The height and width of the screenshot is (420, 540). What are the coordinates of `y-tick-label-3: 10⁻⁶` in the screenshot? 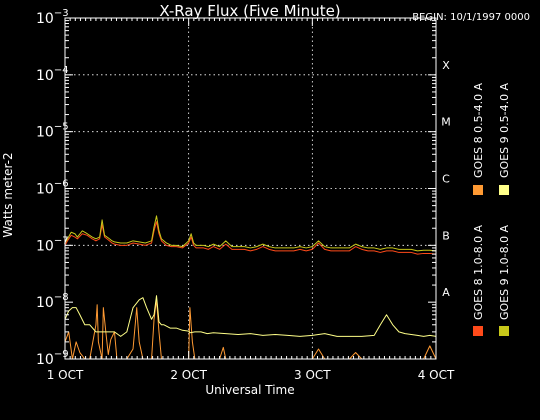 It's located at (52, 188).